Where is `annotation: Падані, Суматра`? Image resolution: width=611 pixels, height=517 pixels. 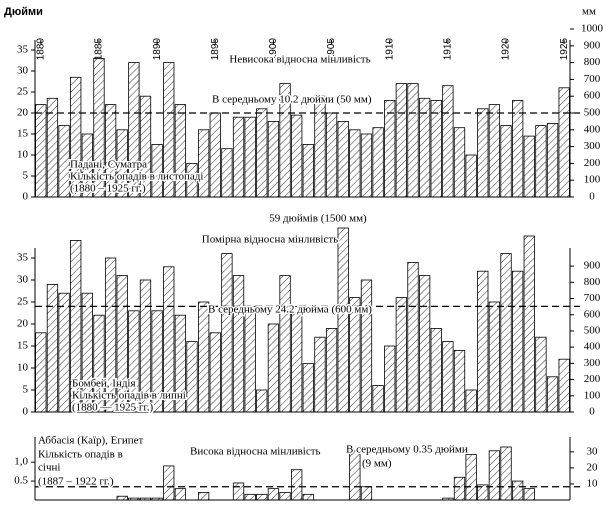
annotation: Падані, Суматра is located at coordinates (108, 165).